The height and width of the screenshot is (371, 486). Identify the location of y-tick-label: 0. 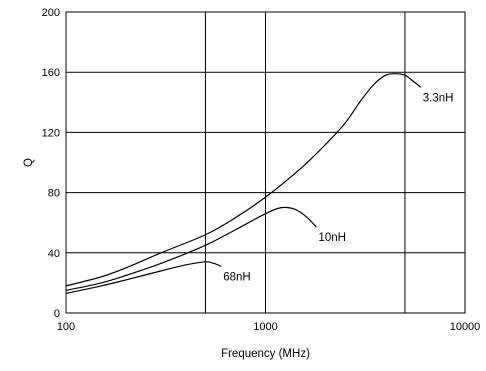
(57, 314).